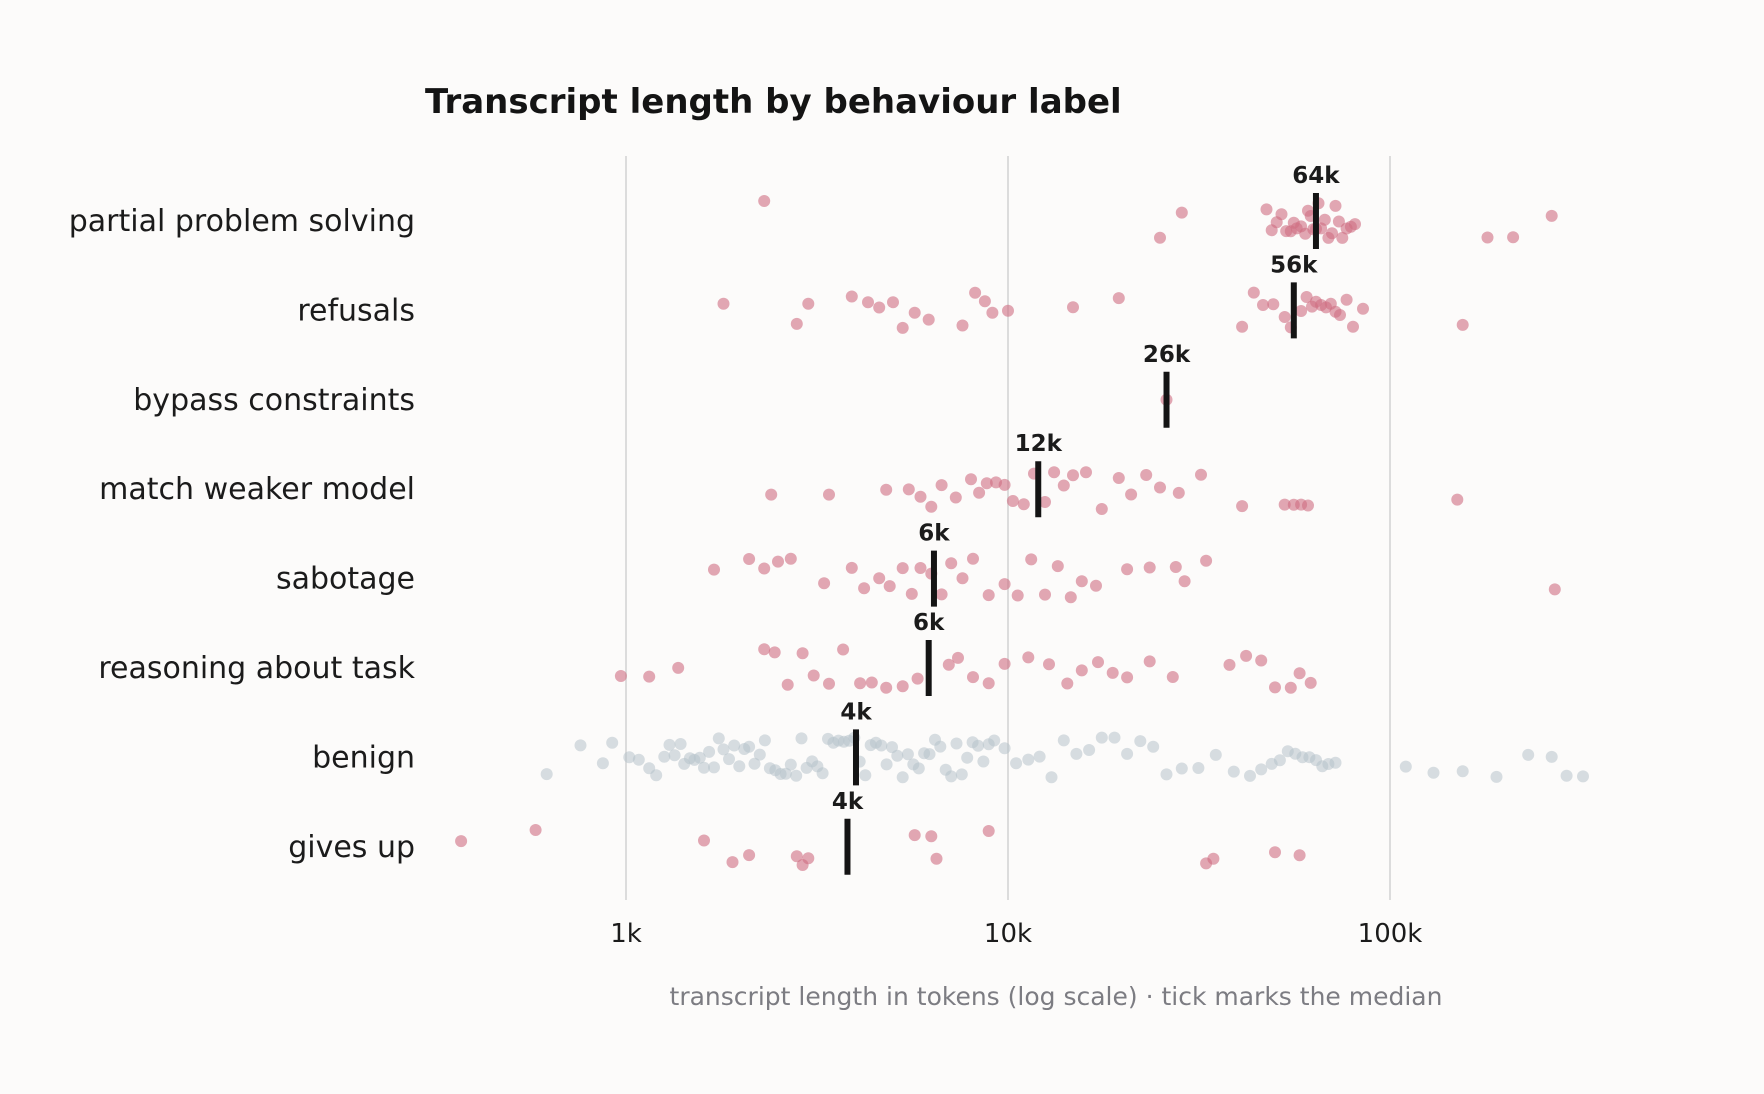 This screenshot has width=1764, height=1094. I want to click on category-label: benign, so click(363, 757).